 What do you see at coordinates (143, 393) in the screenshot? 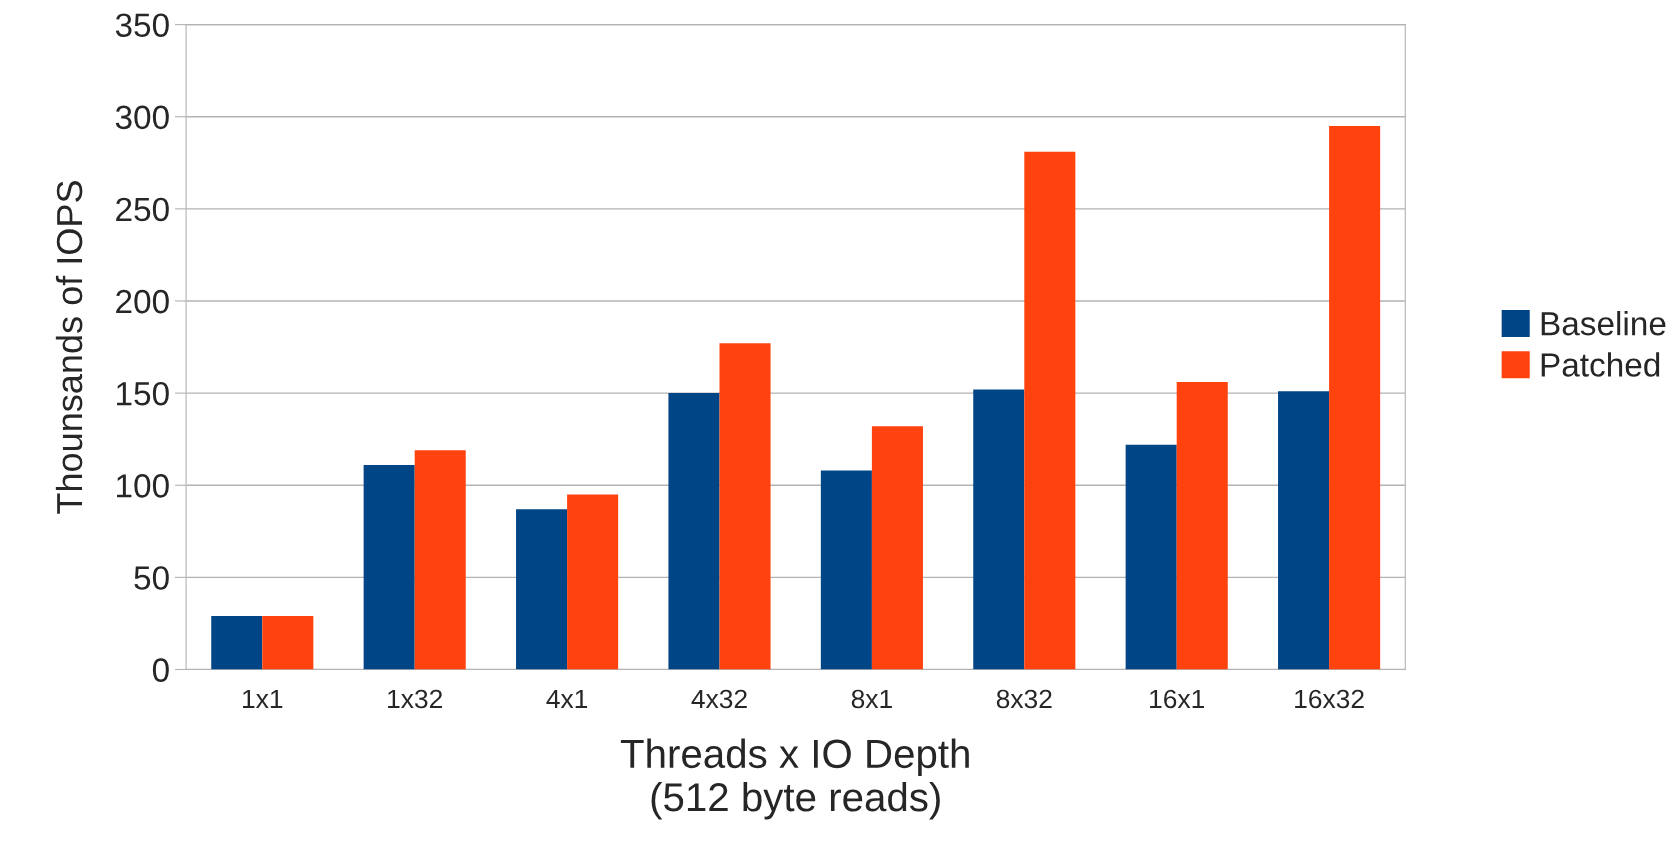
I see `y-tick-label: 150` at bounding box center [143, 393].